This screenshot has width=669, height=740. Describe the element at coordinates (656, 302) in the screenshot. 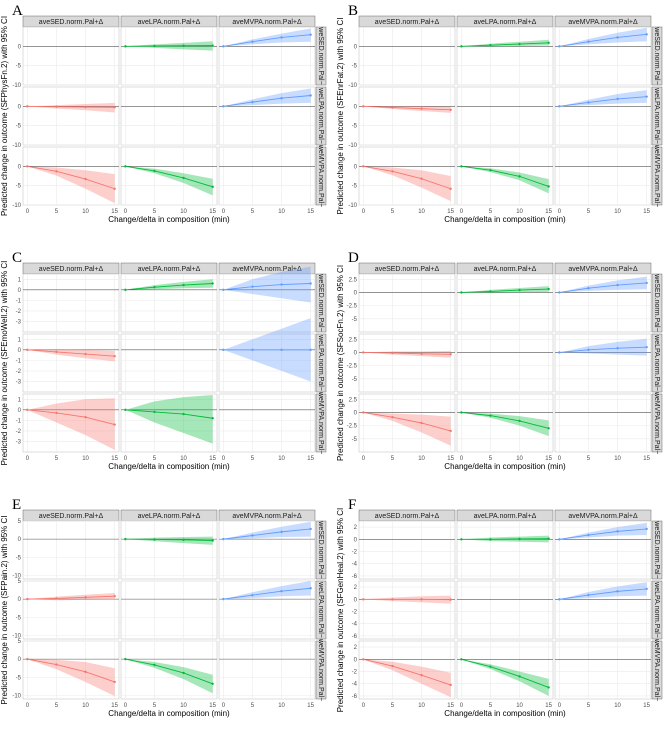

I see `row-strip-label: weSED.norm.Pal−` at that location.